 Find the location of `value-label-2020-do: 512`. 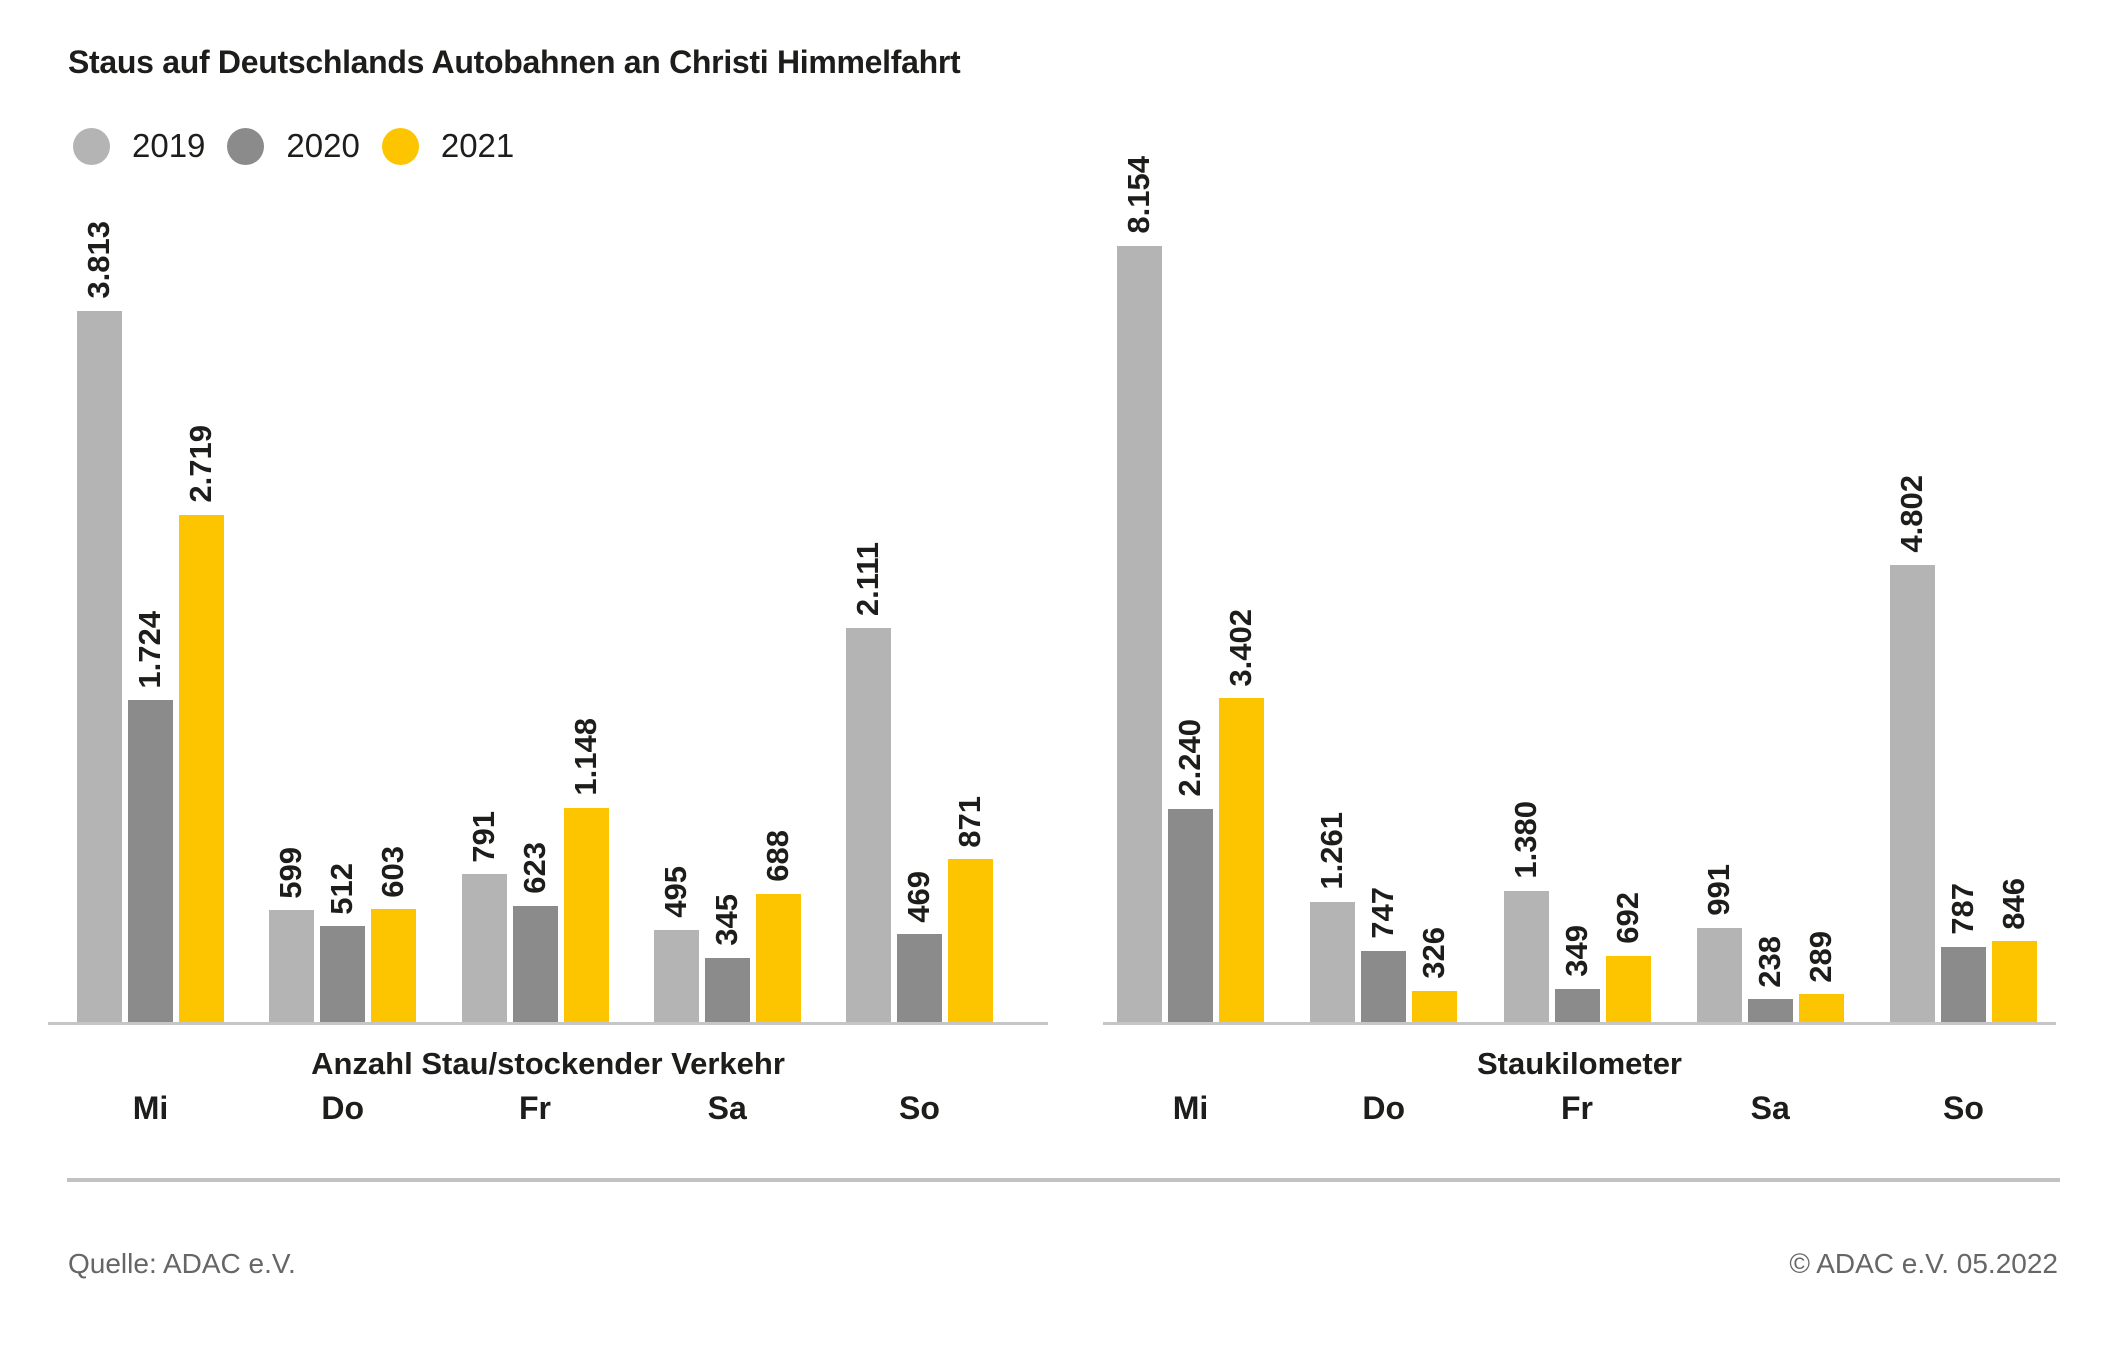

value-label-2020-do: 512 is located at coordinates (342, 888).